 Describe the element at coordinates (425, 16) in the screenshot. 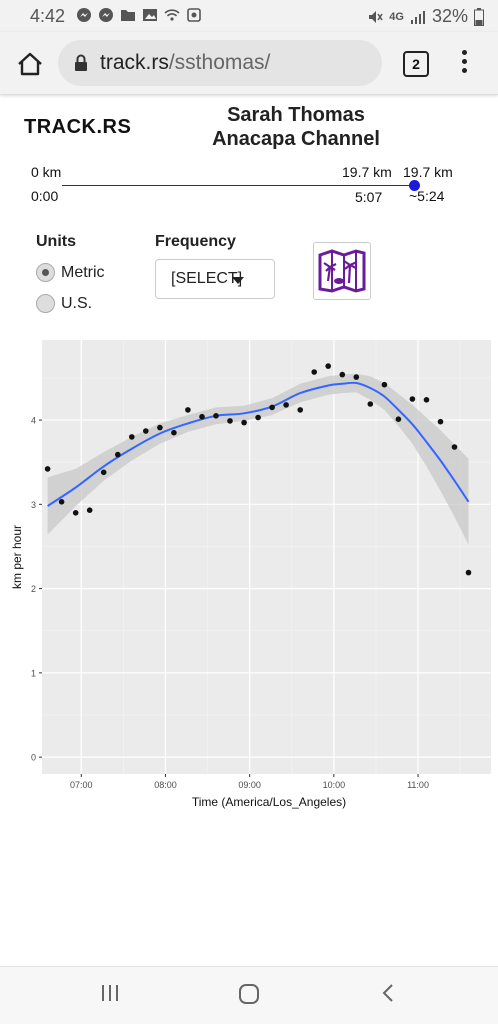

I see `status-right: 4G 32%` at that location.